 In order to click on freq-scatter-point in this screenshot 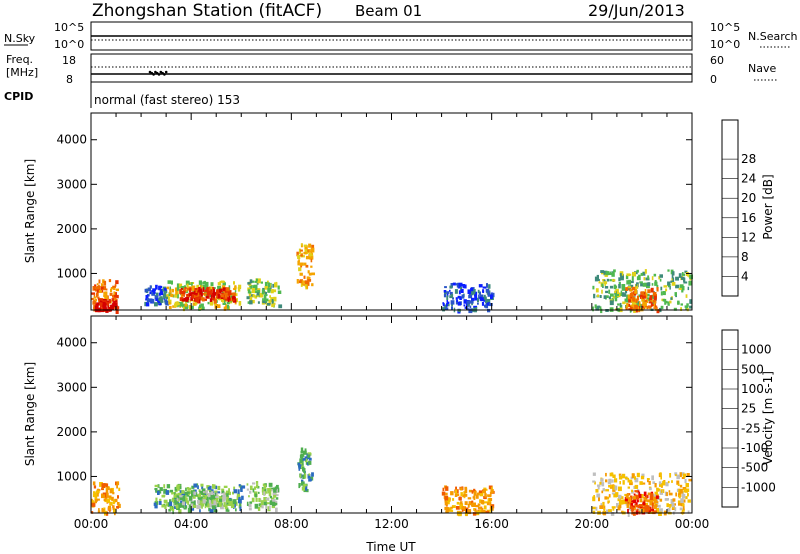, I will do `click(159, 74)`.